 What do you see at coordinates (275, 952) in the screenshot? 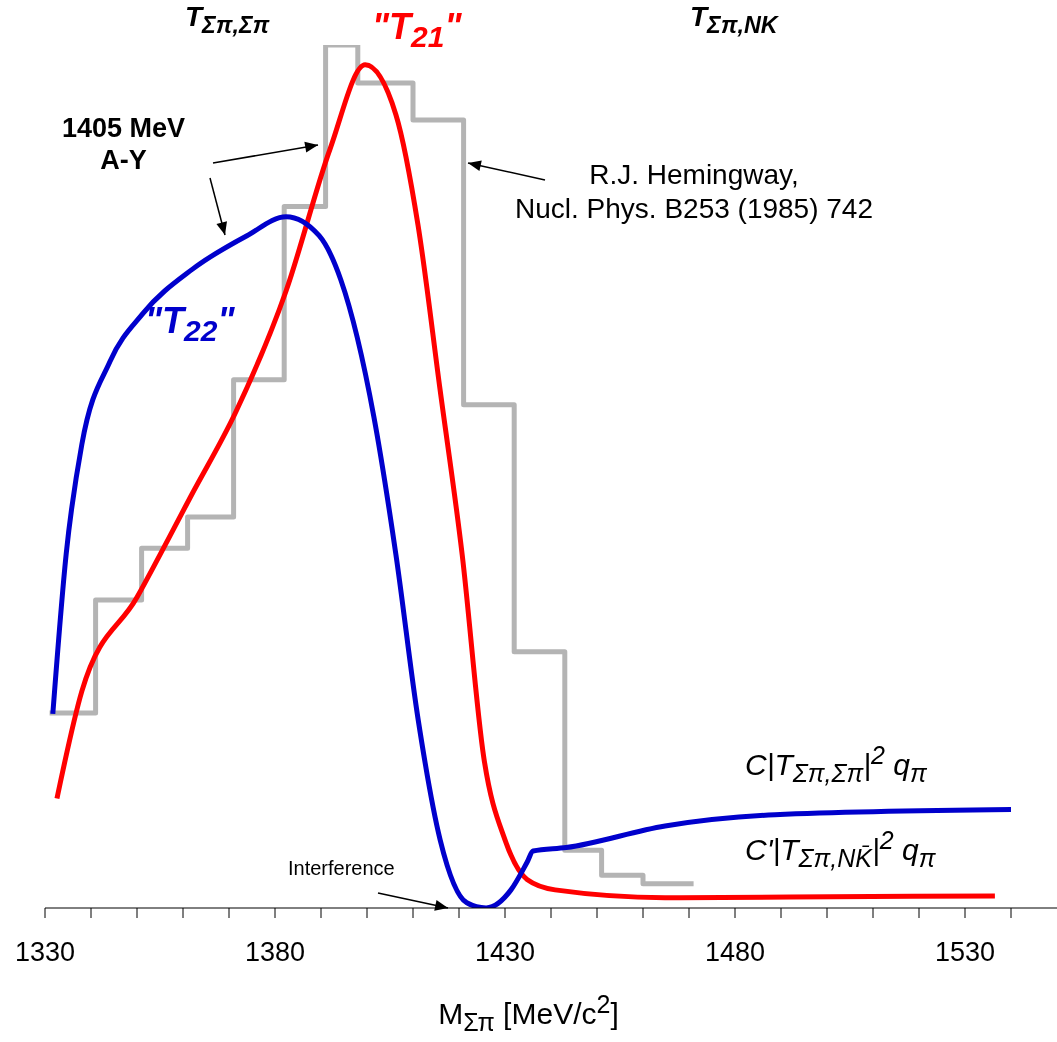
I see `x-tick-label: 1380` at bounding box center [275, 952].